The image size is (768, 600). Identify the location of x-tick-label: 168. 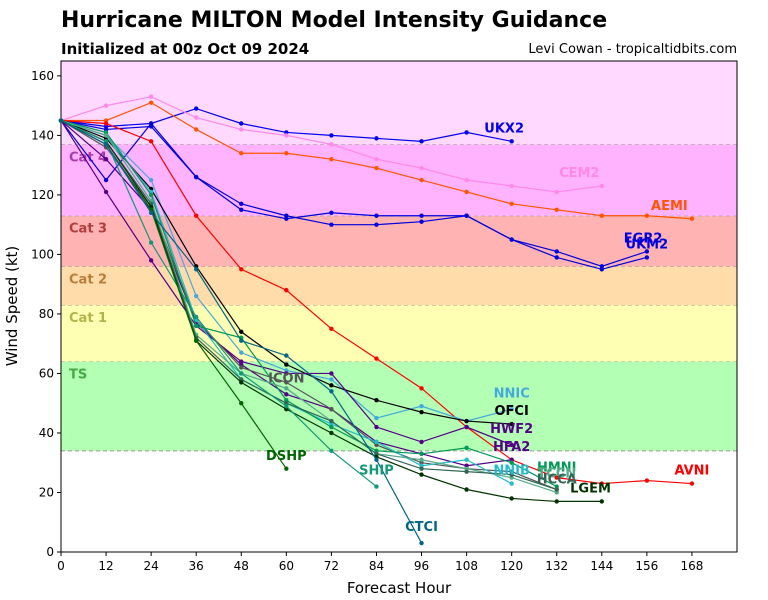
(691, 566).